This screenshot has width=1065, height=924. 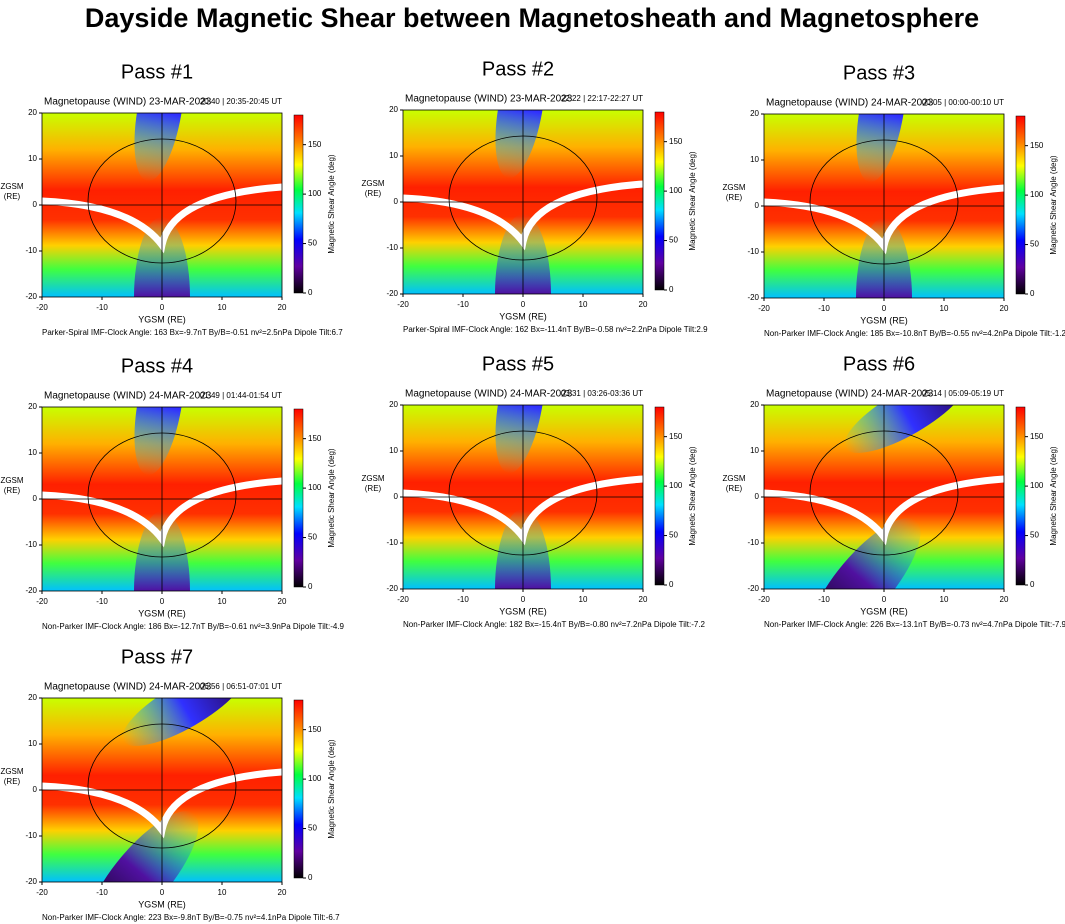 I want to click on plot-time: 00:05 | 00:00-00:10 UT, so click(x=963, y=102).